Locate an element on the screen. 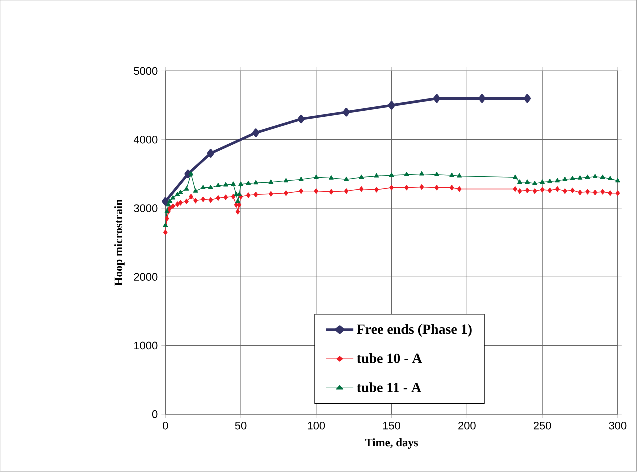  x-tick-label: 50 is located at coordinates (241, 426).